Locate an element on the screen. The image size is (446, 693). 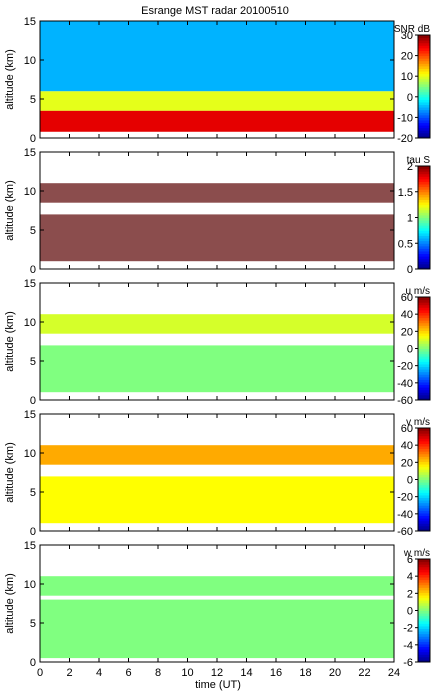
colorbar-tick-label: 10 is located at coordinates (407, 77).